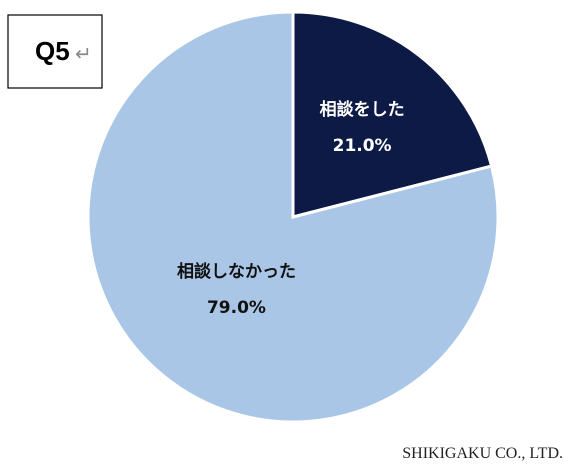  Describe the element at coordinates (236, 308) in the screenshot. I see `slice-value-label: 79.0%` at that location.